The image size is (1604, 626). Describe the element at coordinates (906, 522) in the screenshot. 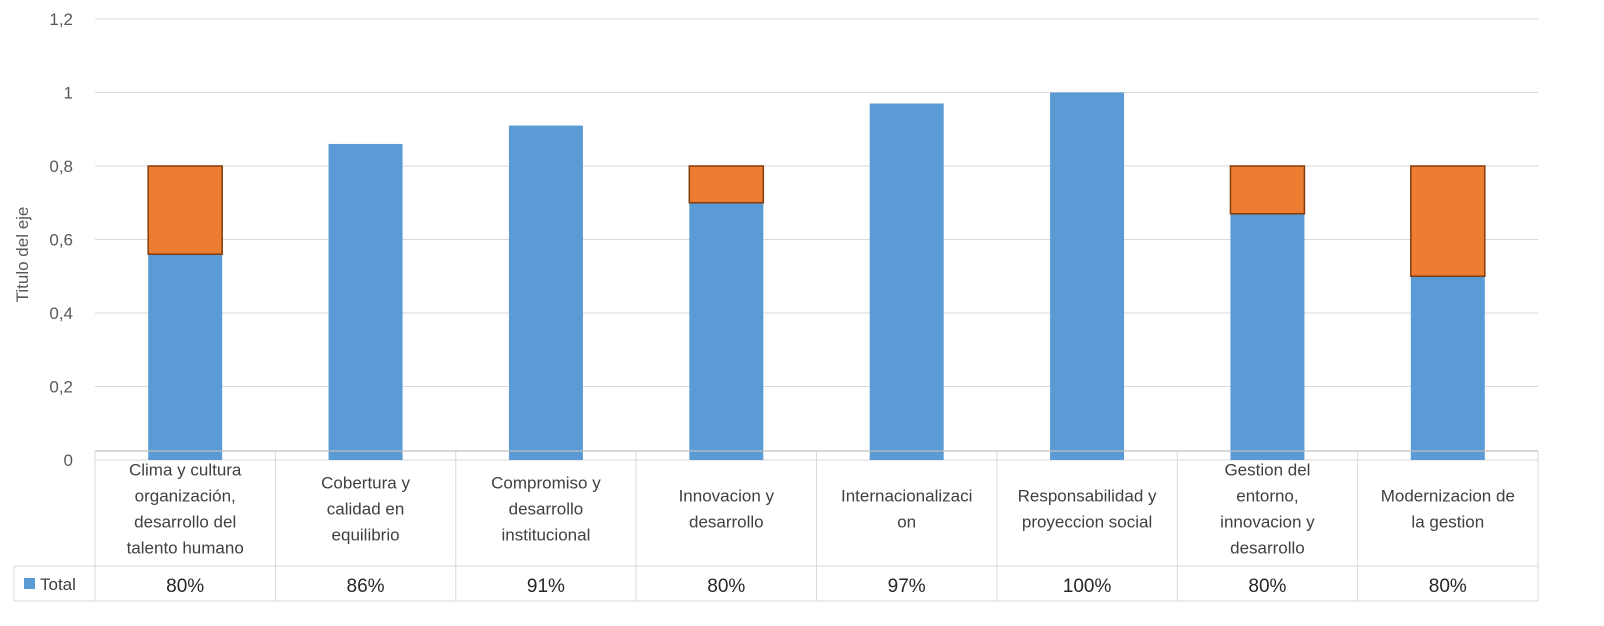

I see `category-label: on` at that location.